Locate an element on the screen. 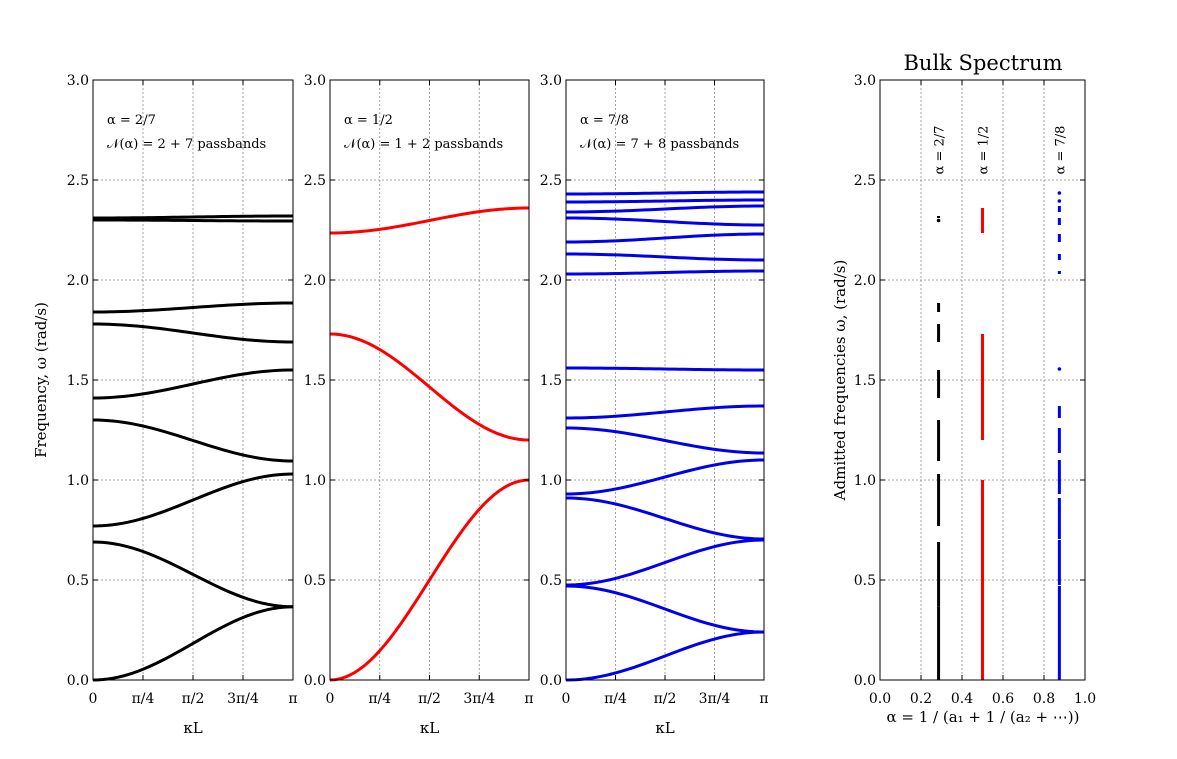 The image size is (1177, 759). series-label: α = 7/8 is located at coordinates (1060, 150).